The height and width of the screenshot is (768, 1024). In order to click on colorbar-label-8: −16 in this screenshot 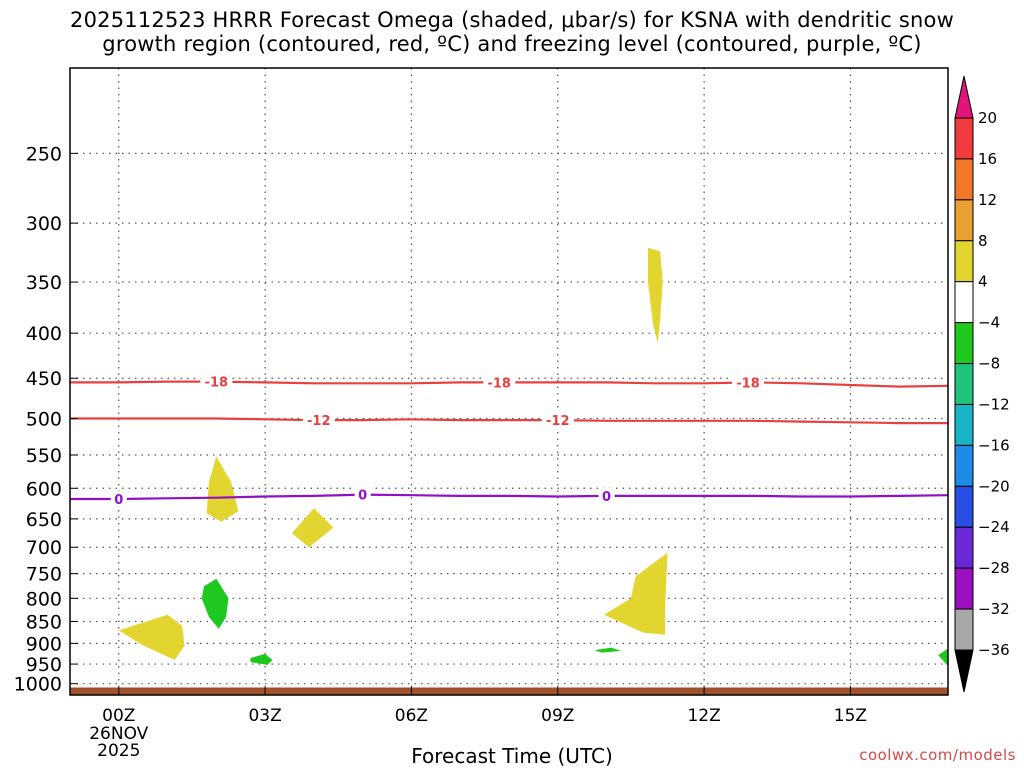, I will do `click(994, 445)`.